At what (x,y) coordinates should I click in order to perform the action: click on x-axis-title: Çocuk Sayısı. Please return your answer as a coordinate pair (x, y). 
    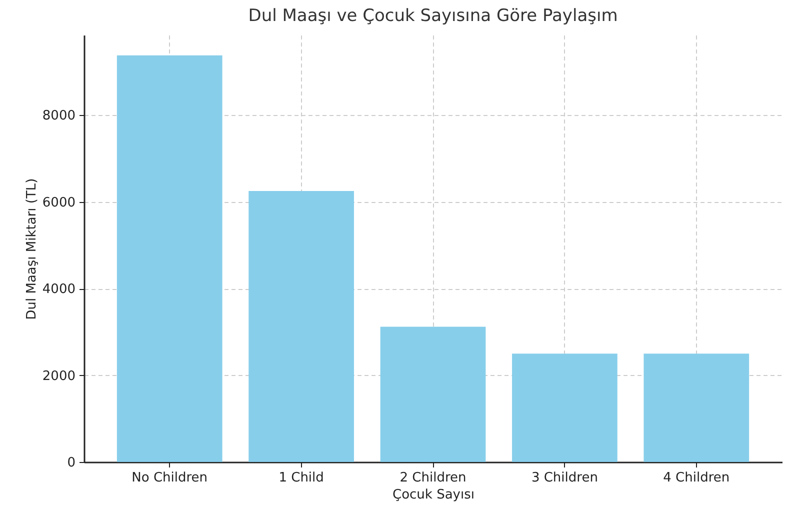
    Looking at the image, I should click on (433, 495).